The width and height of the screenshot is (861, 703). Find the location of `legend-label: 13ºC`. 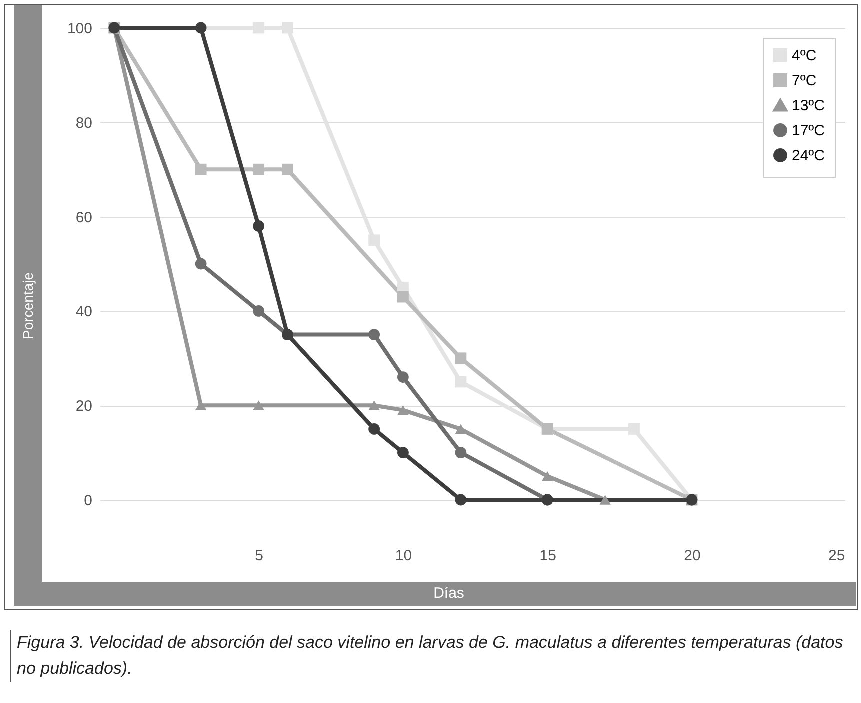

legend-label: 13ºC is located at coordinates (809, 106).